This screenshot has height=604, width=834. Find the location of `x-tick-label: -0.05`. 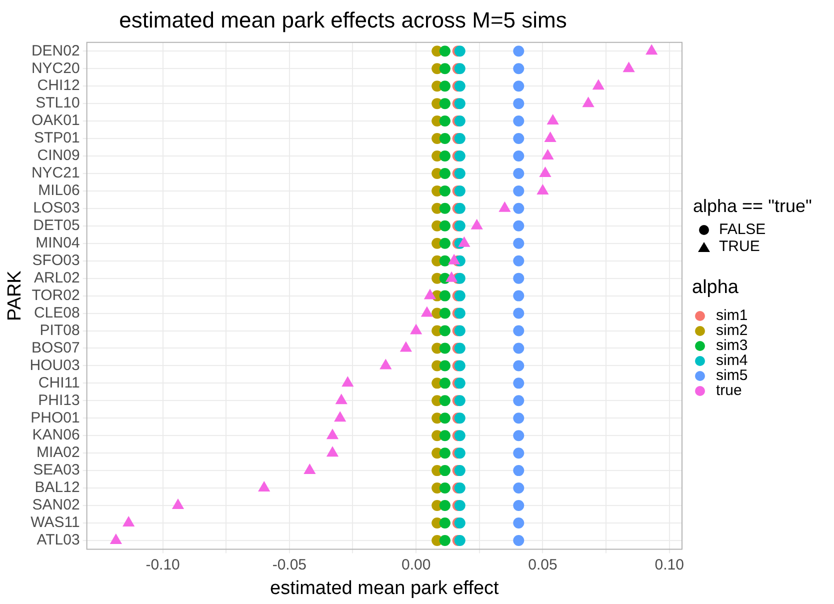

x-tick-label: -0.05 is located at coordinates (289, 565).